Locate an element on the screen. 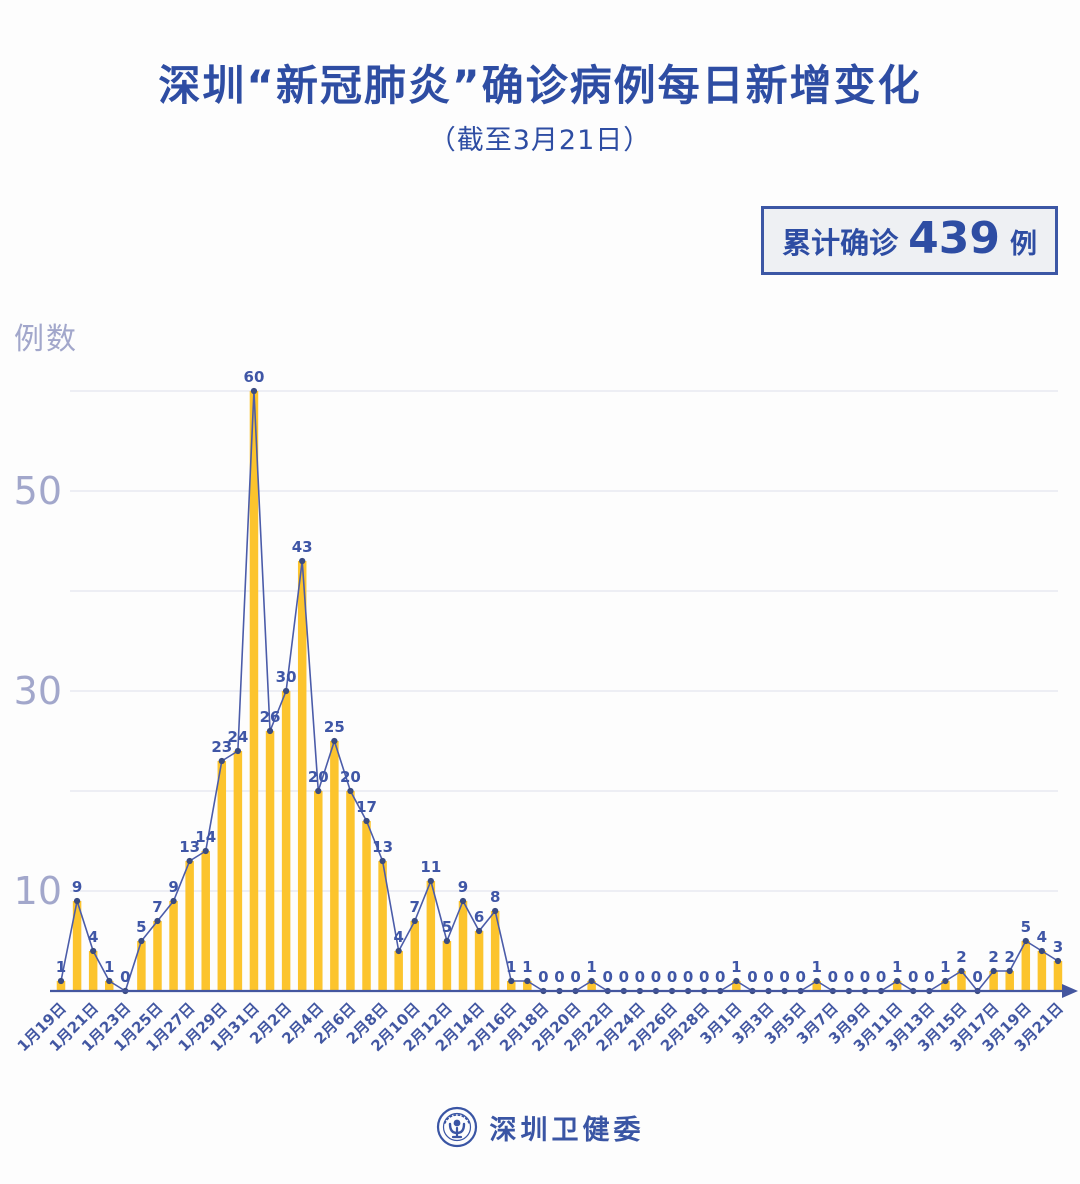  cumulative-total-badge: 累计确诊 439 例 is located at coordinates (909, 240).